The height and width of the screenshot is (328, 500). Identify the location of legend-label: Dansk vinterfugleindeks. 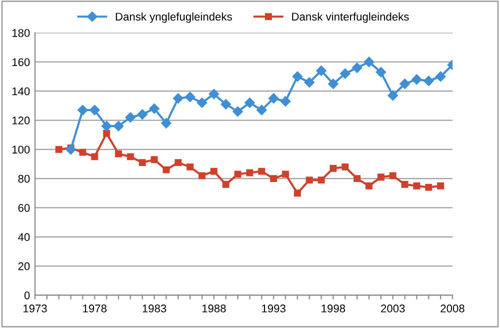
(350, 17).